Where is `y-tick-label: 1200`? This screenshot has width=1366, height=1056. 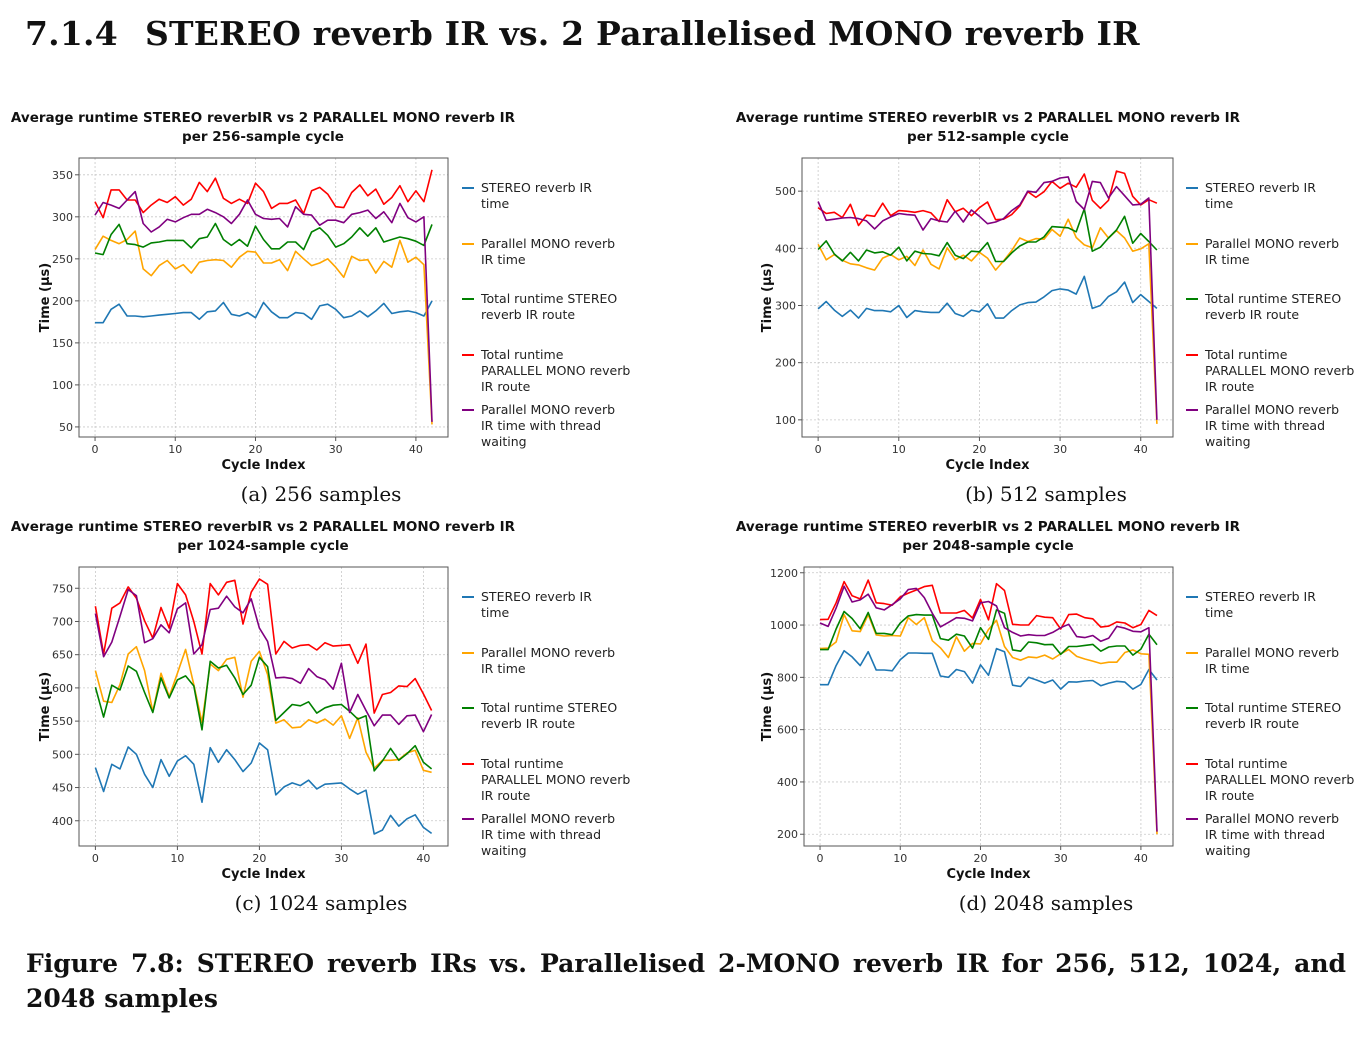
y-tick-label: 1200 is located at coordinates (784, 573).